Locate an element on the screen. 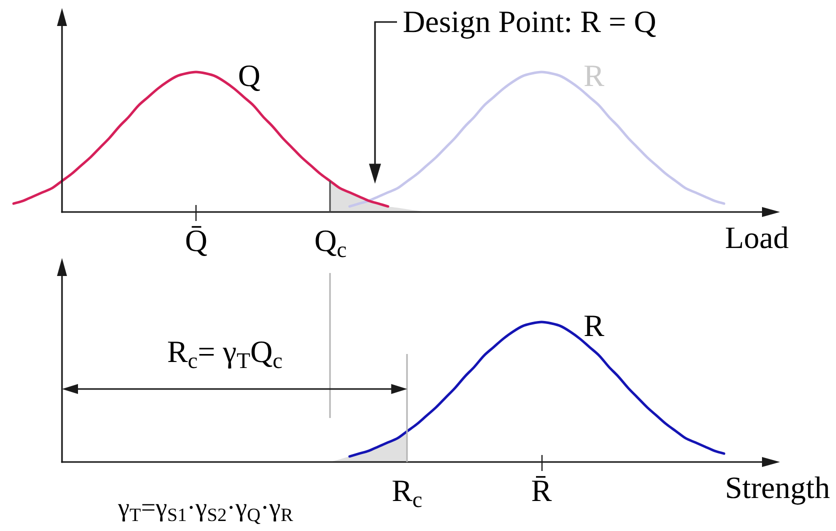 The image size is (836, 531). series-label: Q is located at coordinates (249, 76).